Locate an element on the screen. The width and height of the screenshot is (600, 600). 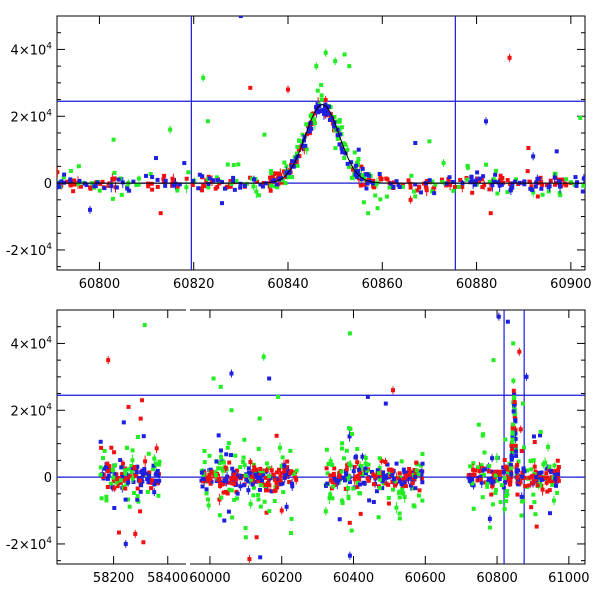
full-xtick-label: 60600 is located at coordinates (425, 578).